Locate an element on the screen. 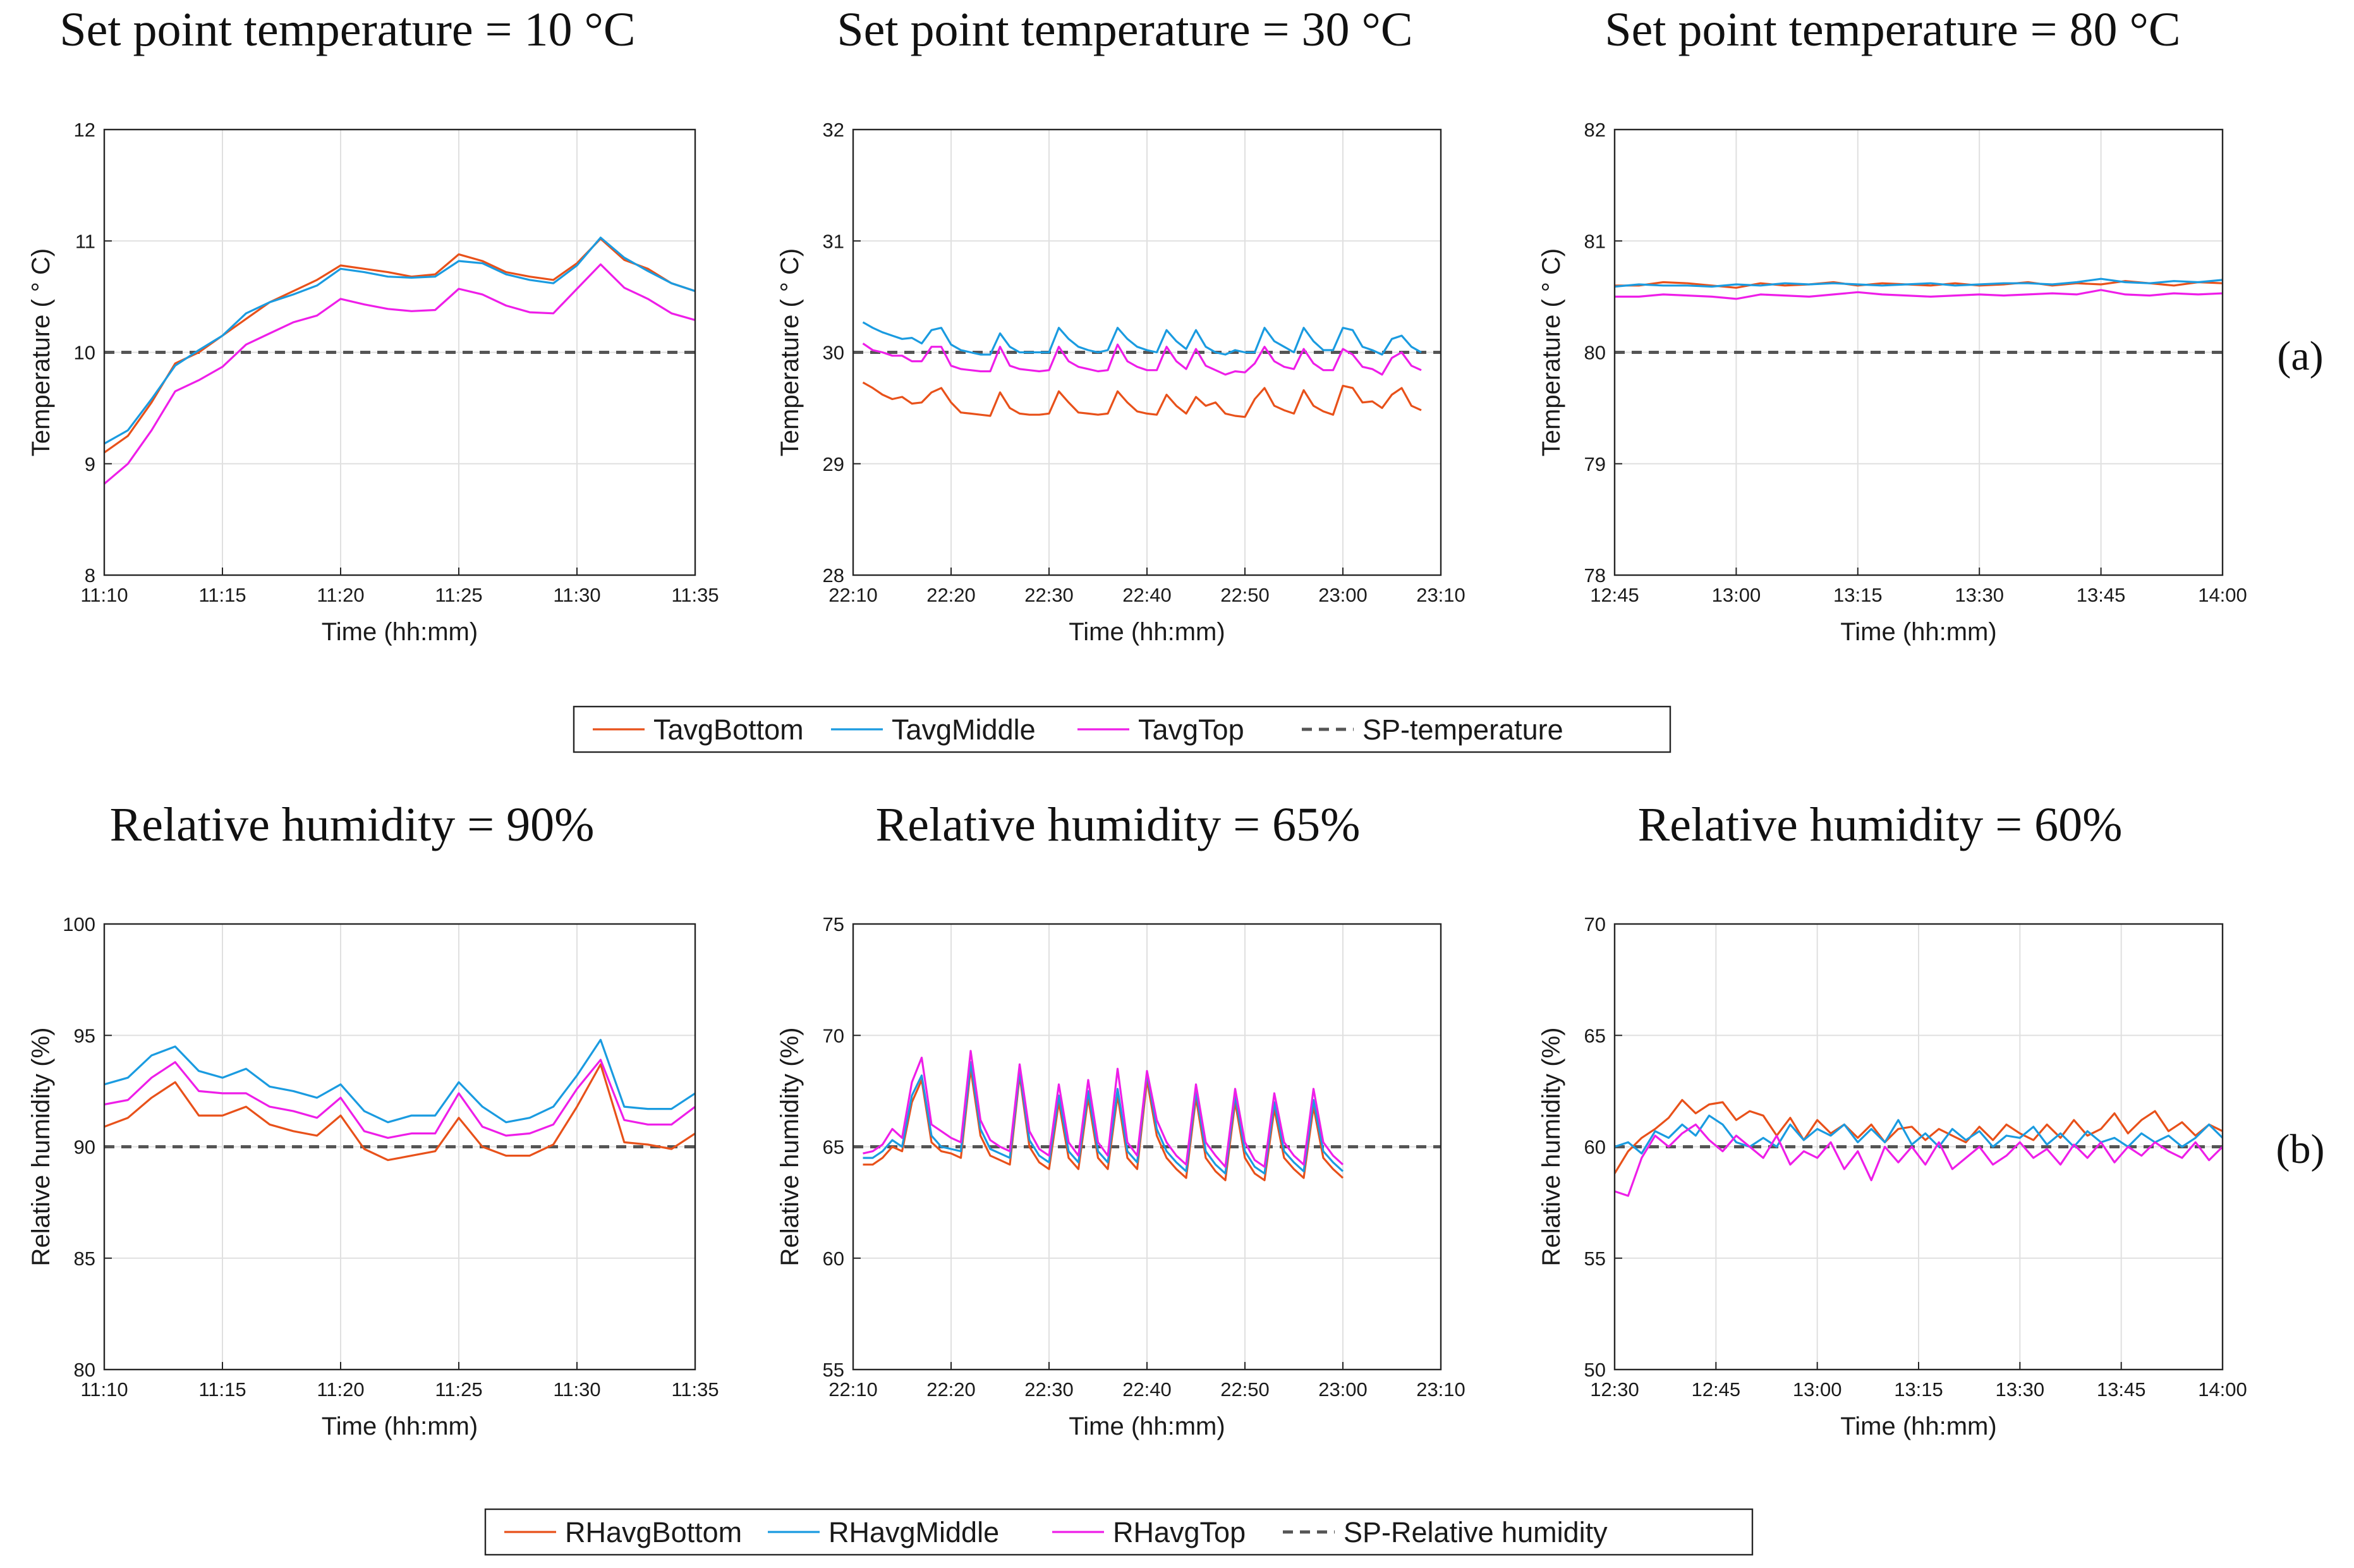 Image resolution: width=2354 pixels, height=1568 pixels. y-tick-label: 85 is located at coordinates (85, 1259).